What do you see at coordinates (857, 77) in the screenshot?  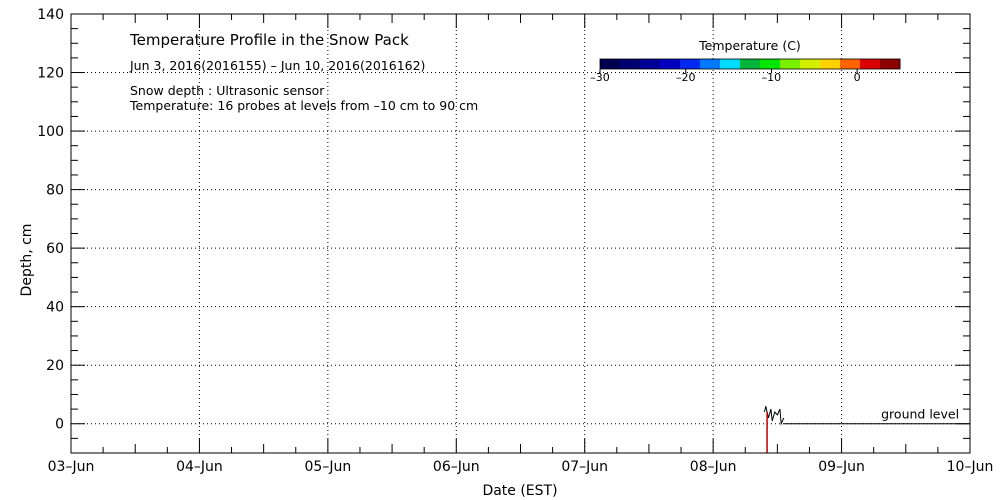 I see `colorbar-tick-label: 0` at bounding box center [857, 77].